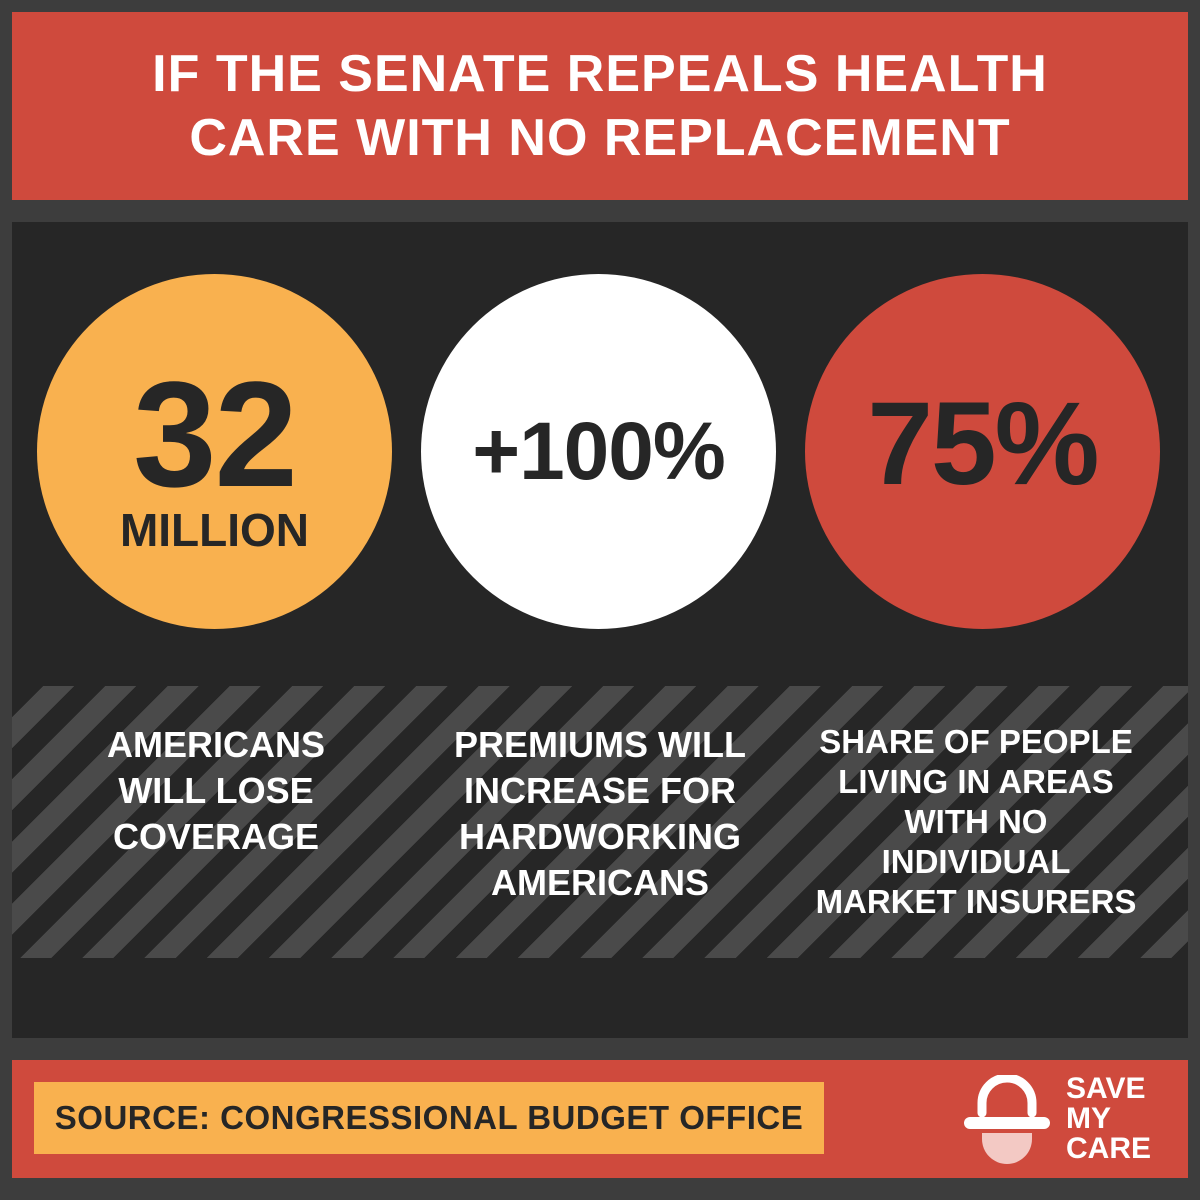  I want to click on pill-capsule-icon, so click(1007, 1119).